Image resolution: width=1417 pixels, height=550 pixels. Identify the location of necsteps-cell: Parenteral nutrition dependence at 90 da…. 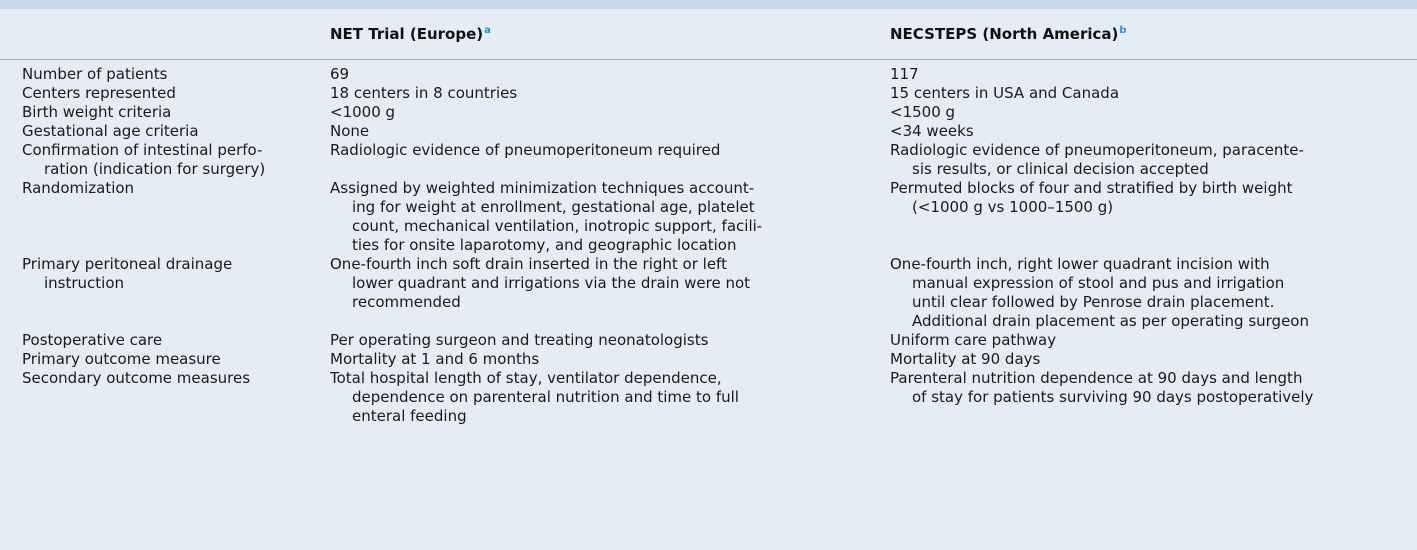
(1153, 397).